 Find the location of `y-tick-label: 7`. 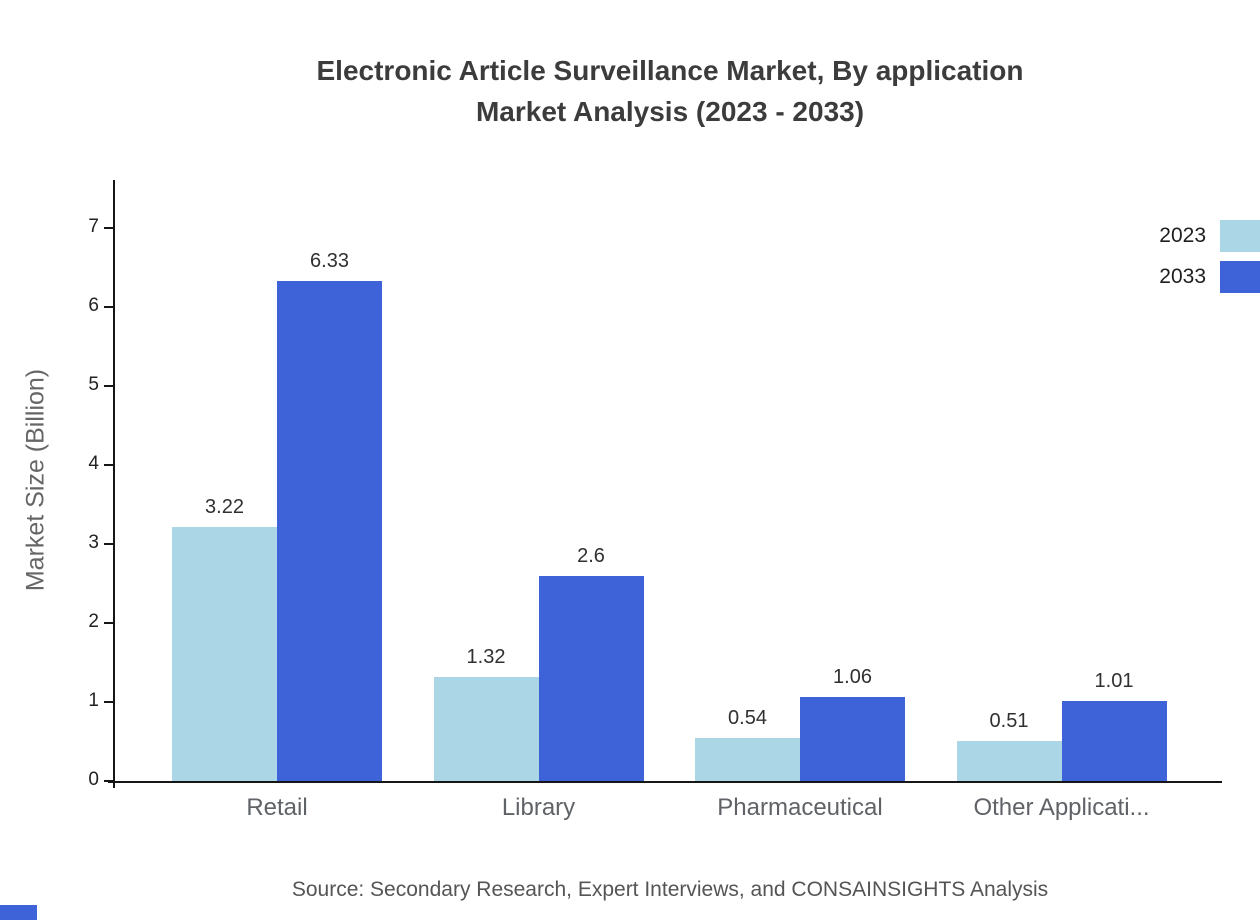

y-tick-label: 7 is located at coordinates (93, 226).